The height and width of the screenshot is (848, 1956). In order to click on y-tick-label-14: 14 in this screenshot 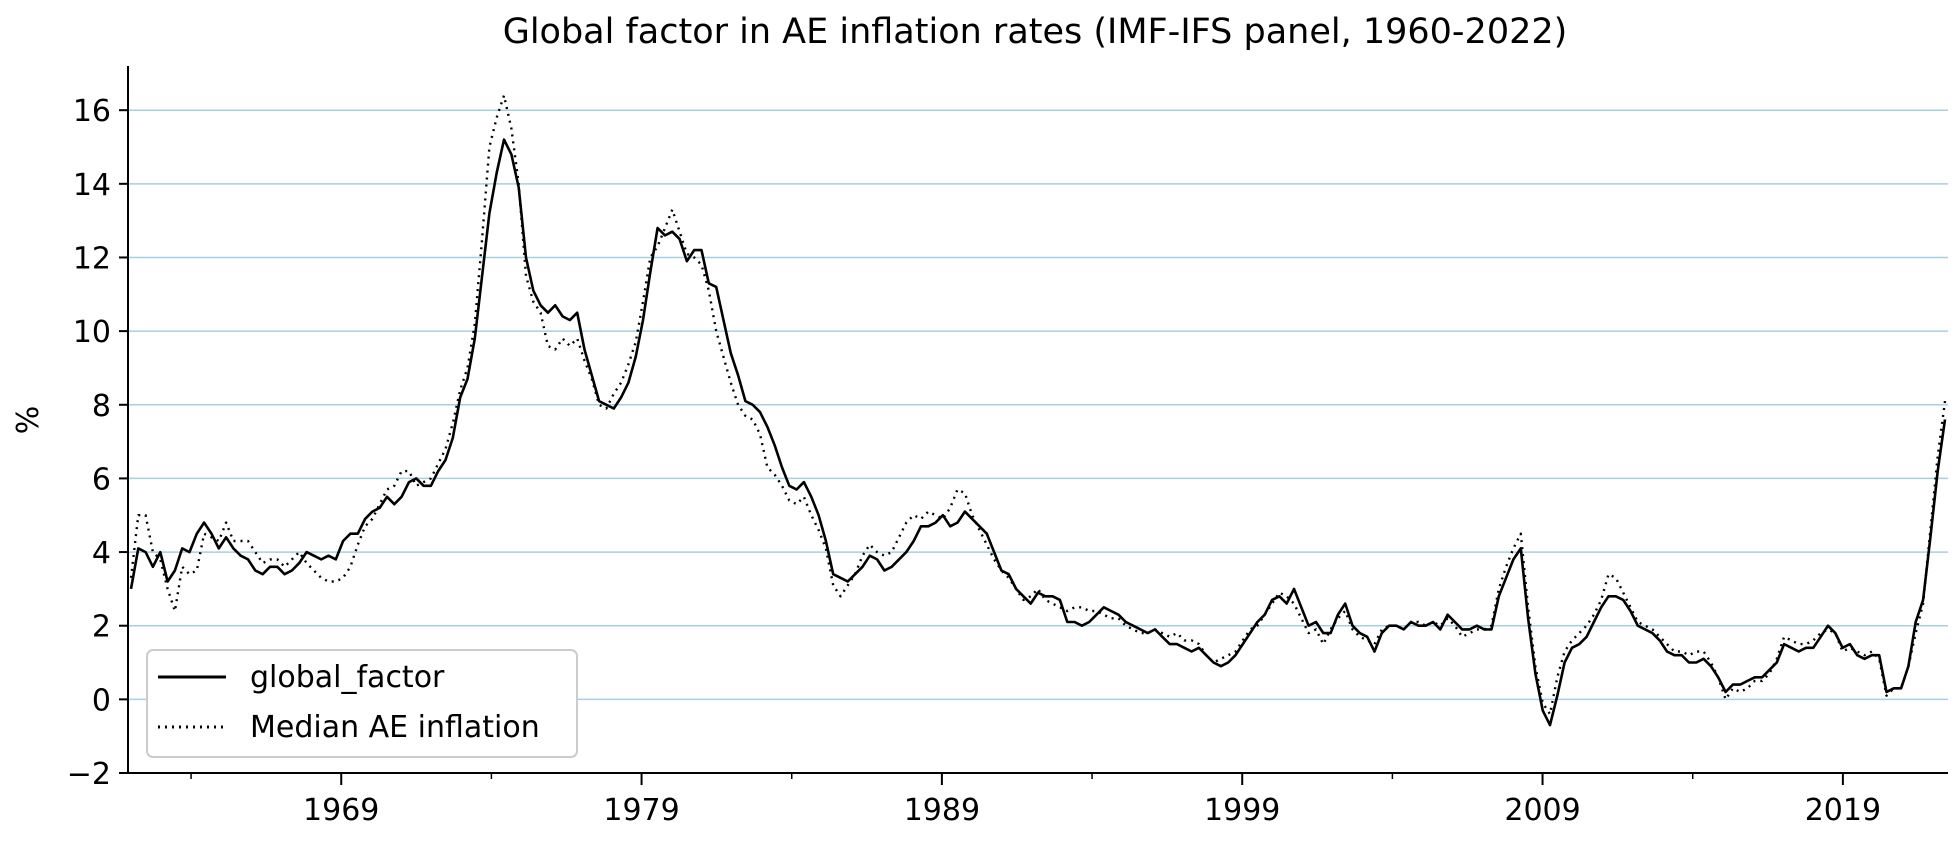, I will do `click(92, 185)`.